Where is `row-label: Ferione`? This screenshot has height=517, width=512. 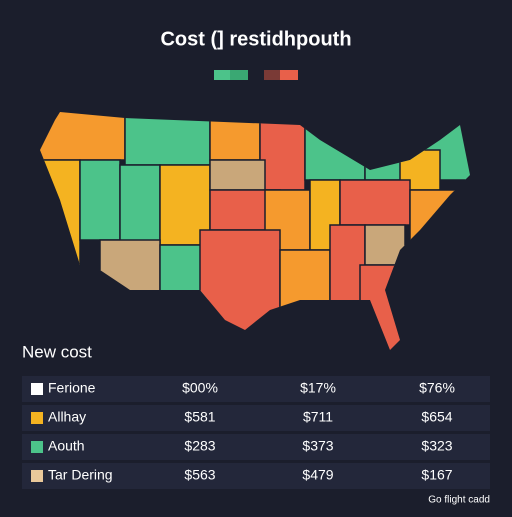
row-label: Ferione is located at coordinates (72, 388).